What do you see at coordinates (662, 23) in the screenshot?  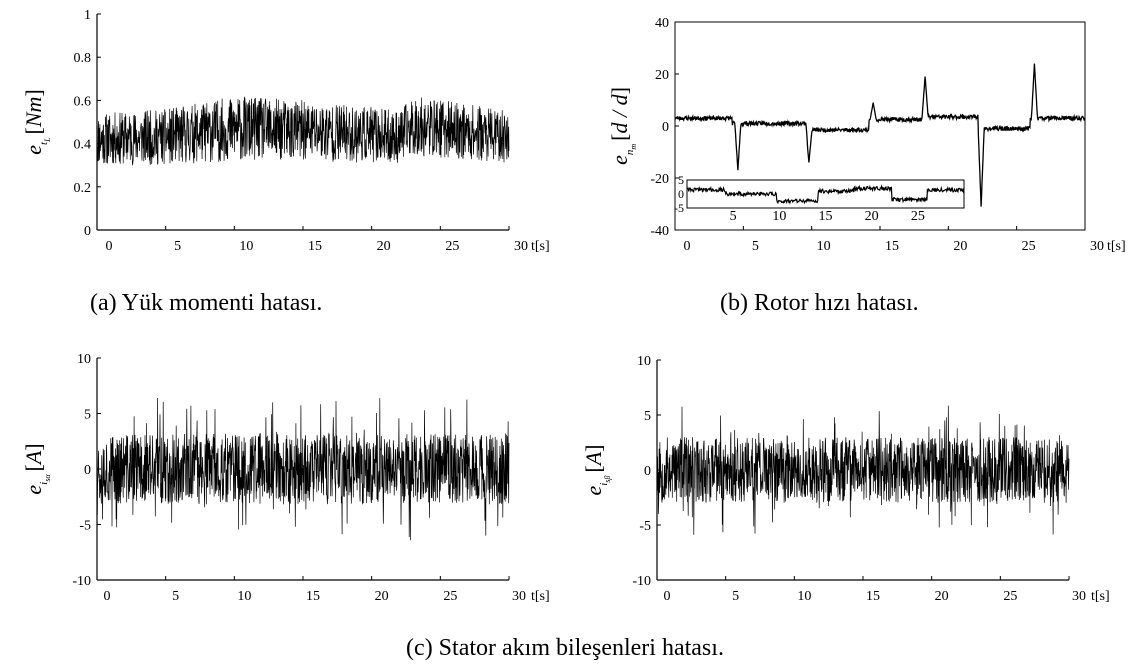 I see `y-tick-label: 40` at bounding box center [662, 23].